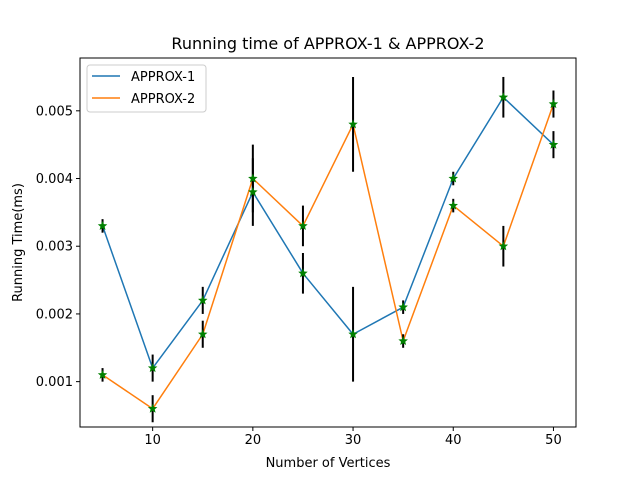 This screenshot has height=480, width=640. I want to click on y-tick-label: 0.003, so click(54, 247).